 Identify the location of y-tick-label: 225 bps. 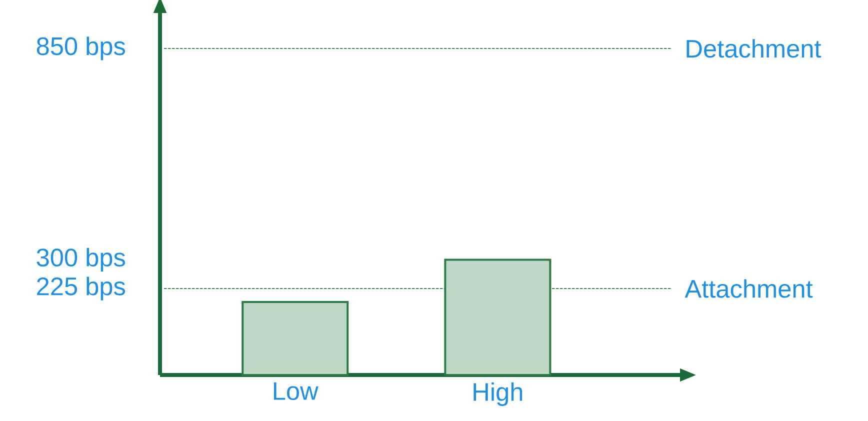
(81, 288).